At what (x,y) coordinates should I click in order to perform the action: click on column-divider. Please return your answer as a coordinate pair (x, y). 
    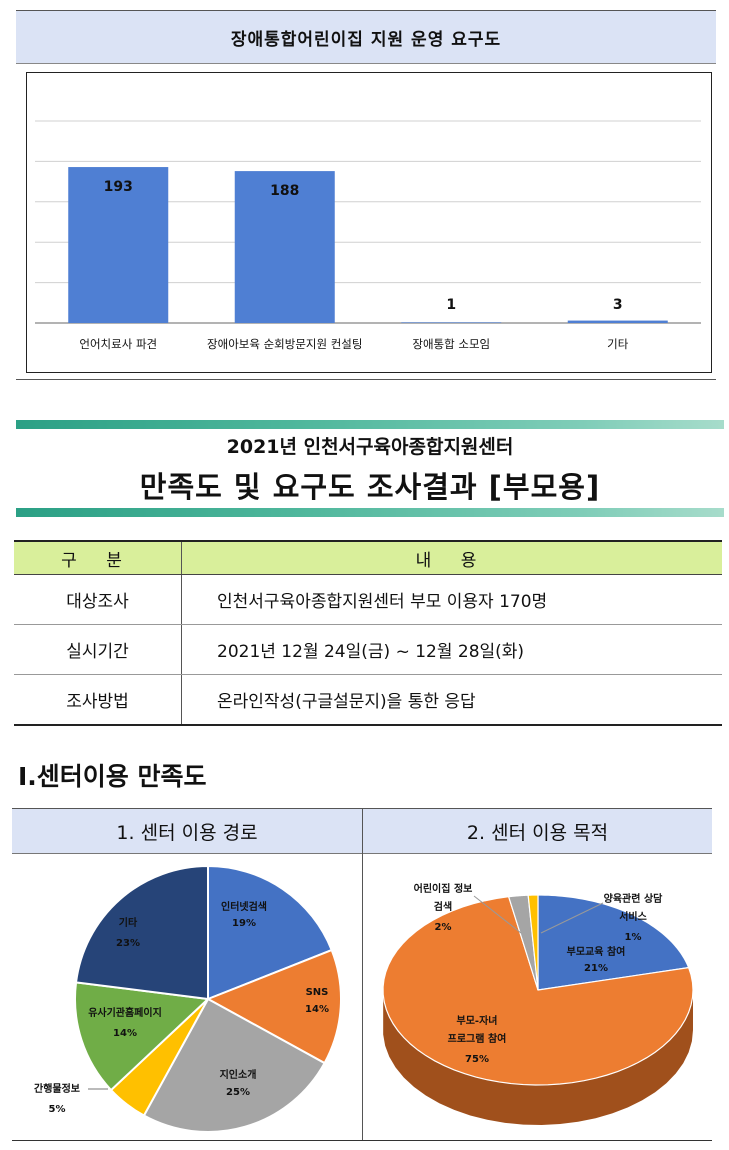
    Looking at the image, I should click on (362, 974).